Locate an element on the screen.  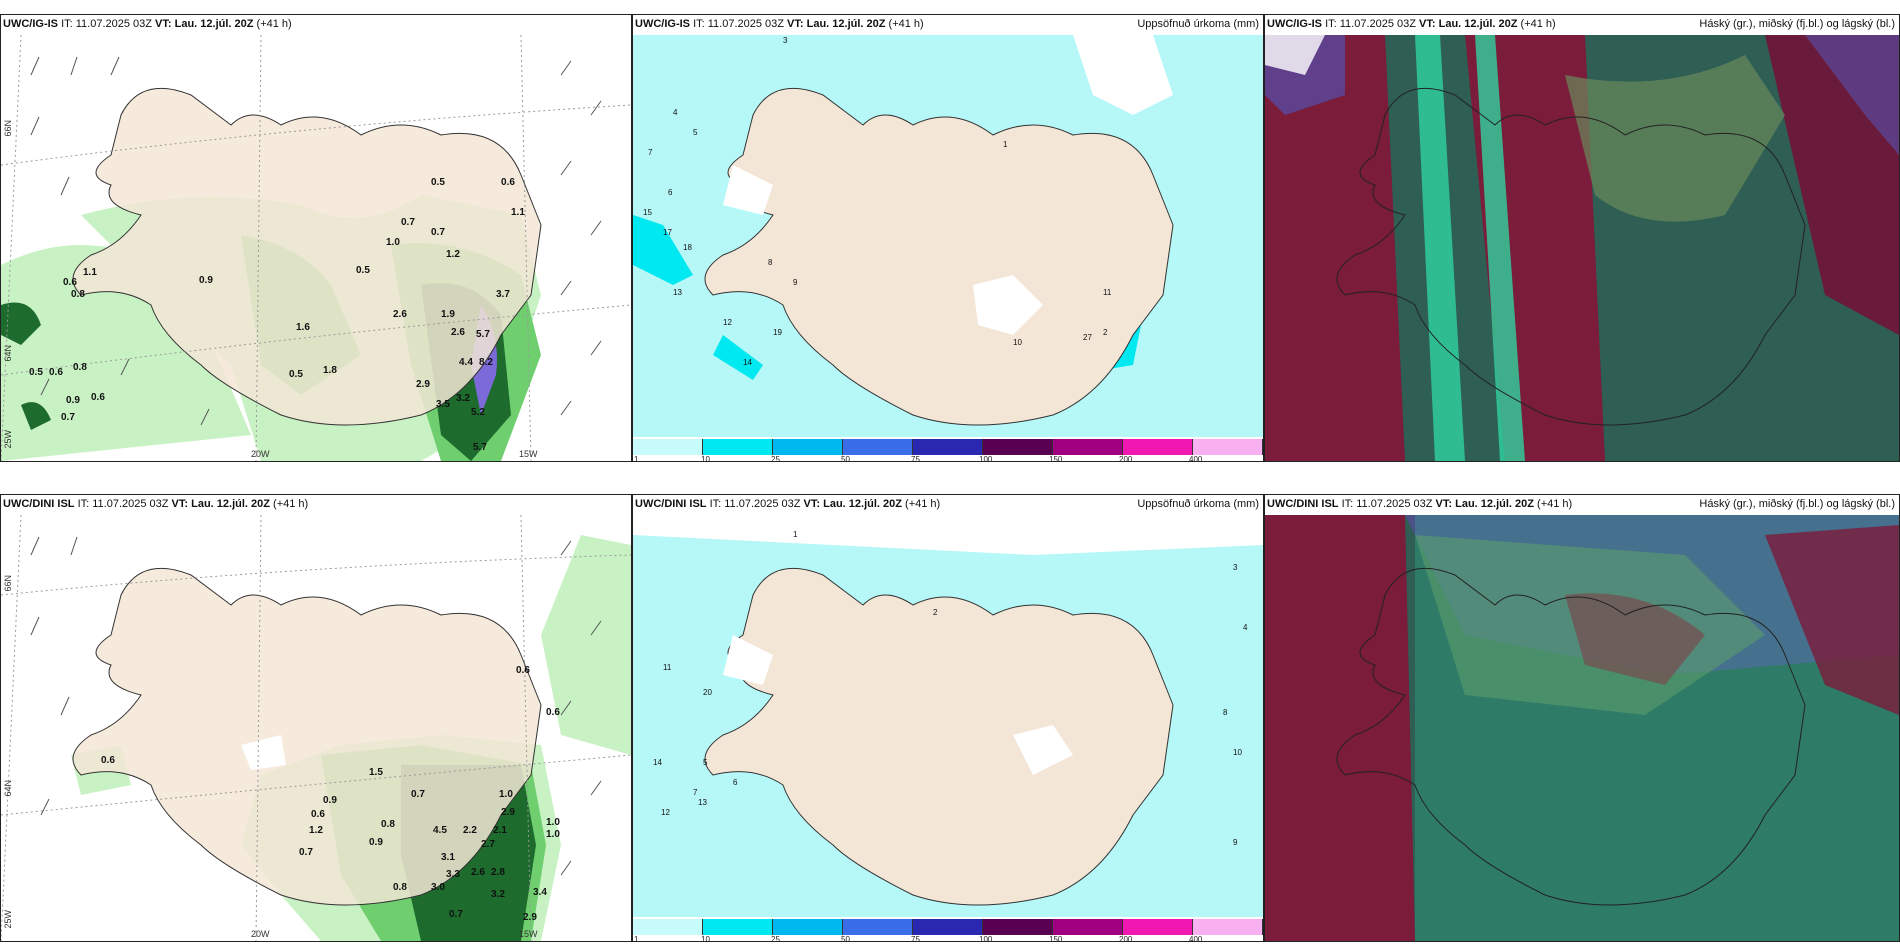
svg-text: 14 is located at coordinates (747, 362).